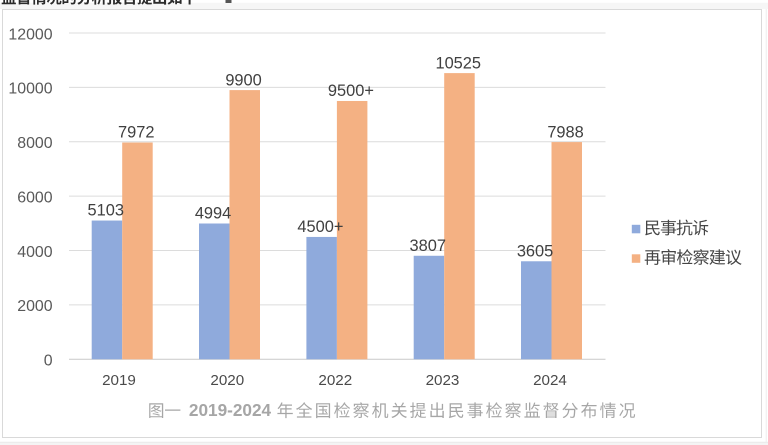  What do you see at coordinates (230, 410) in the screenshot?
I see `svg-text: 2019-2024` at bounding box center [230, 410].